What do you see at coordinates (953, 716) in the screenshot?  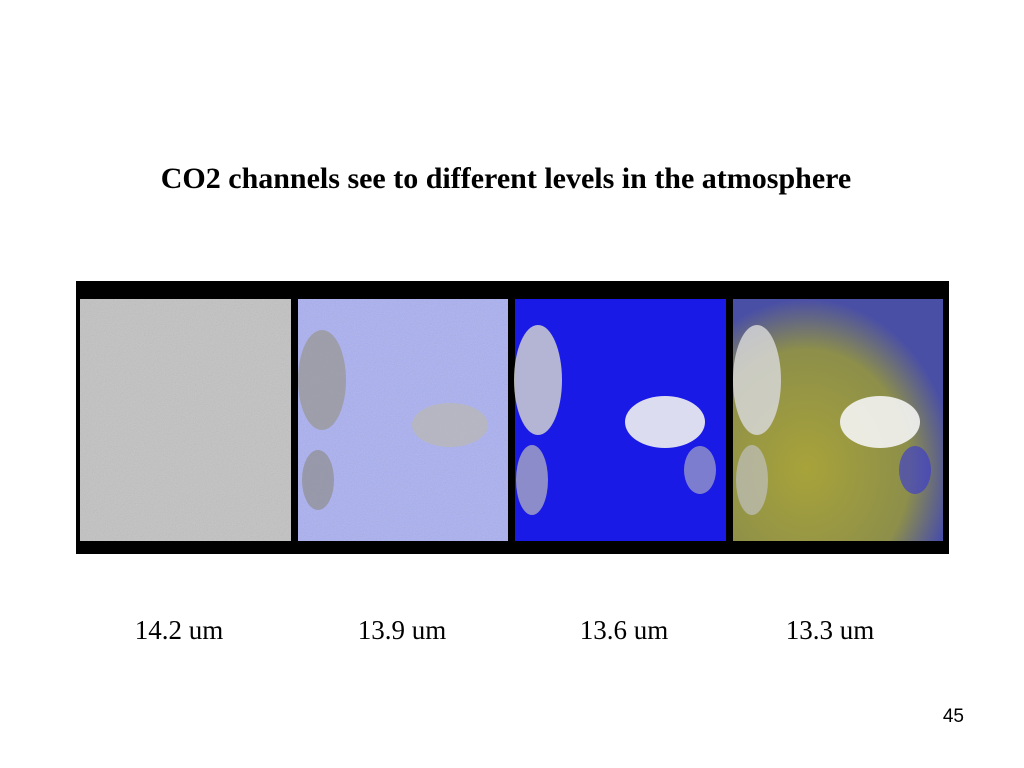 I see `page-number: 45` at bounding box center [953, 716].